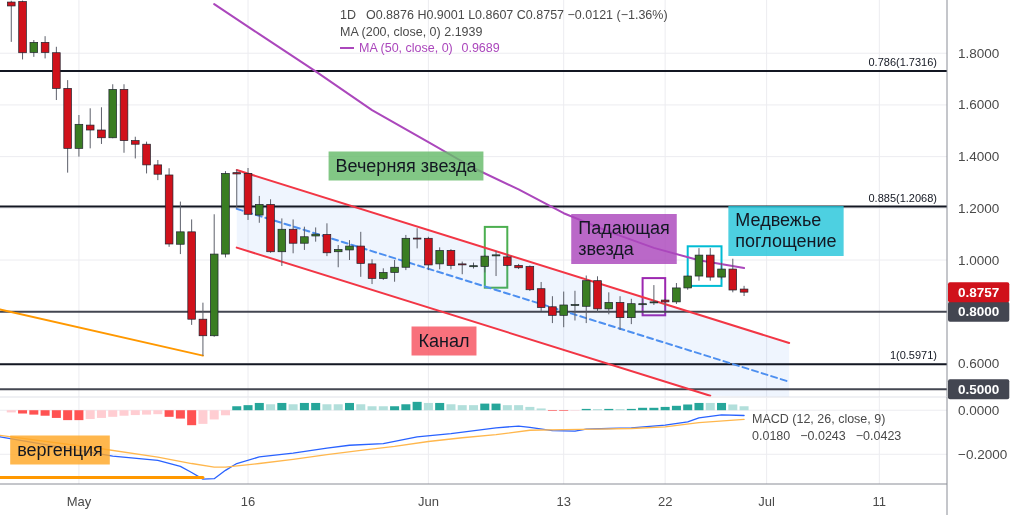 Image resolution: width=1024 pixels, height=515 pixels. I want to click on annotation: MA (200, close, 0) 2.1939, so click(411, 31).